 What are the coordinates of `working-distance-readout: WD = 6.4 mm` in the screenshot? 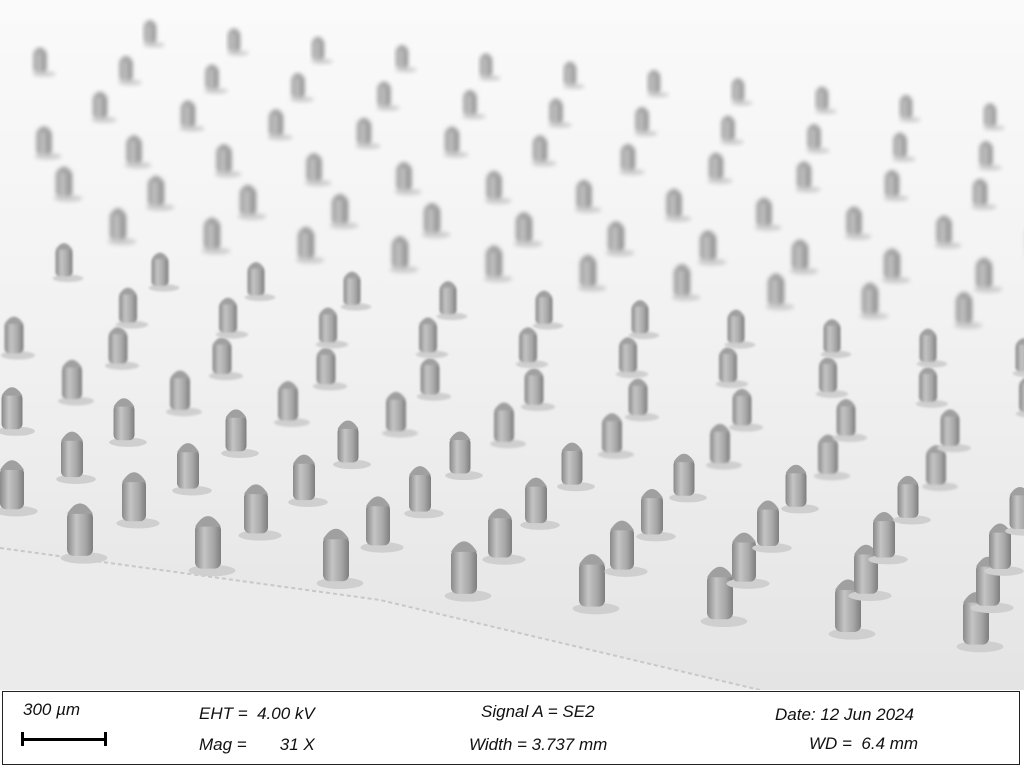 It's located at (864, 743).